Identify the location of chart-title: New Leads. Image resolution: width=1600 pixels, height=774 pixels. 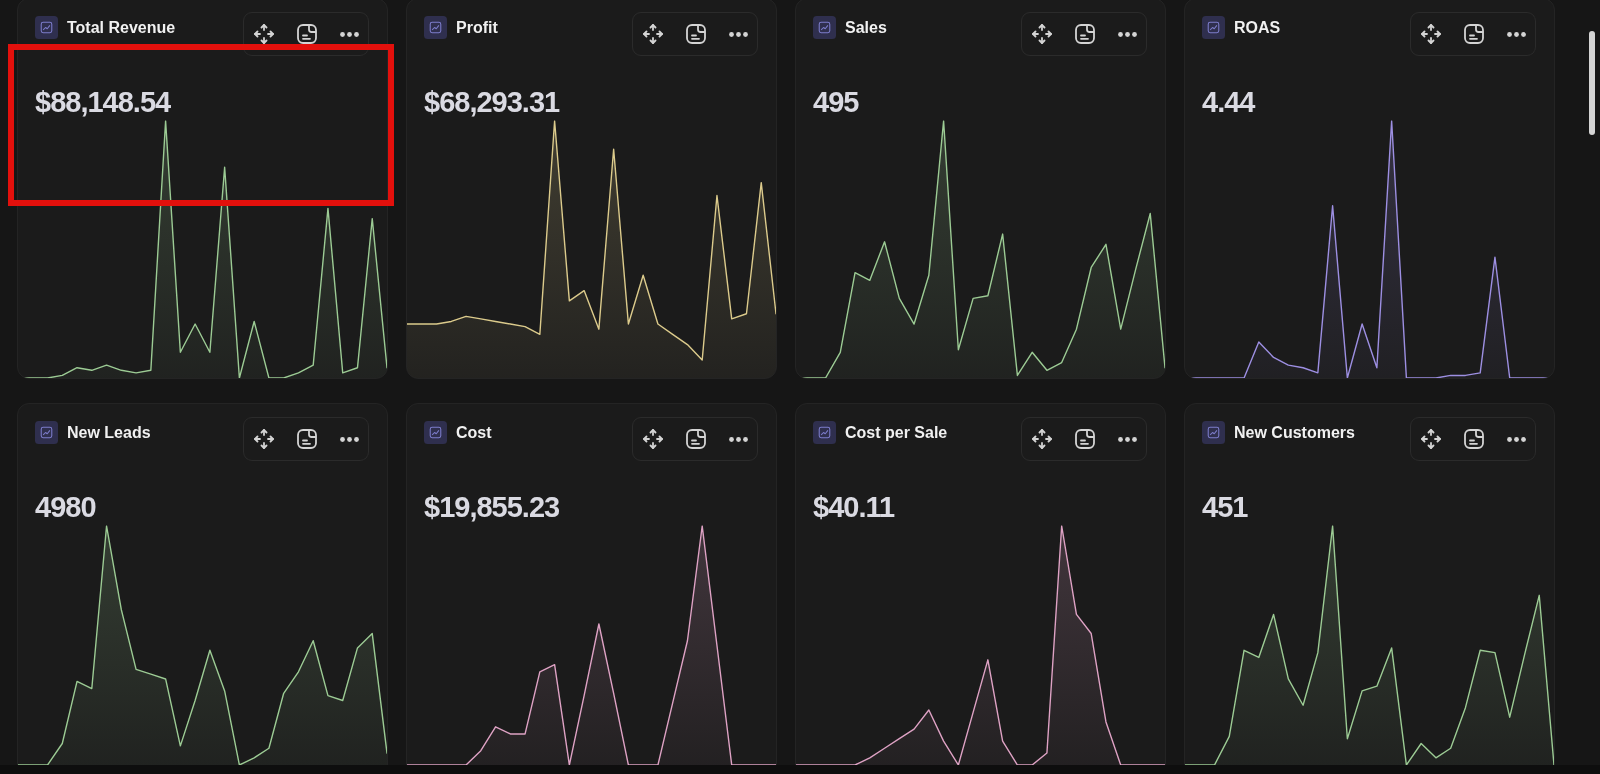
(109, 433).